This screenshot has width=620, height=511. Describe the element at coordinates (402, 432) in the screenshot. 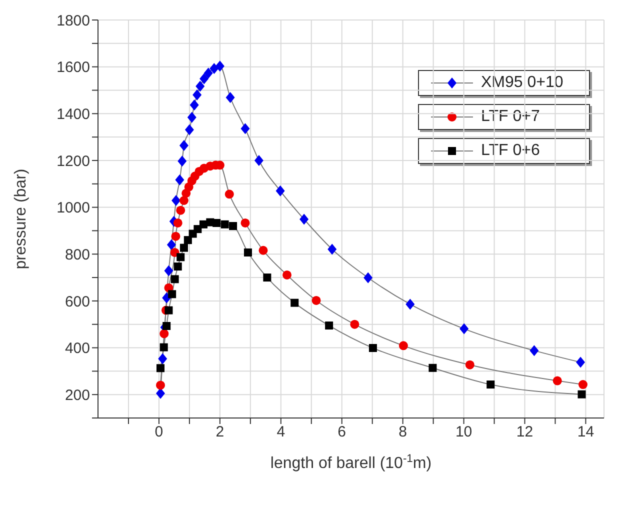

I see `x-tick-label: 8` at that location.